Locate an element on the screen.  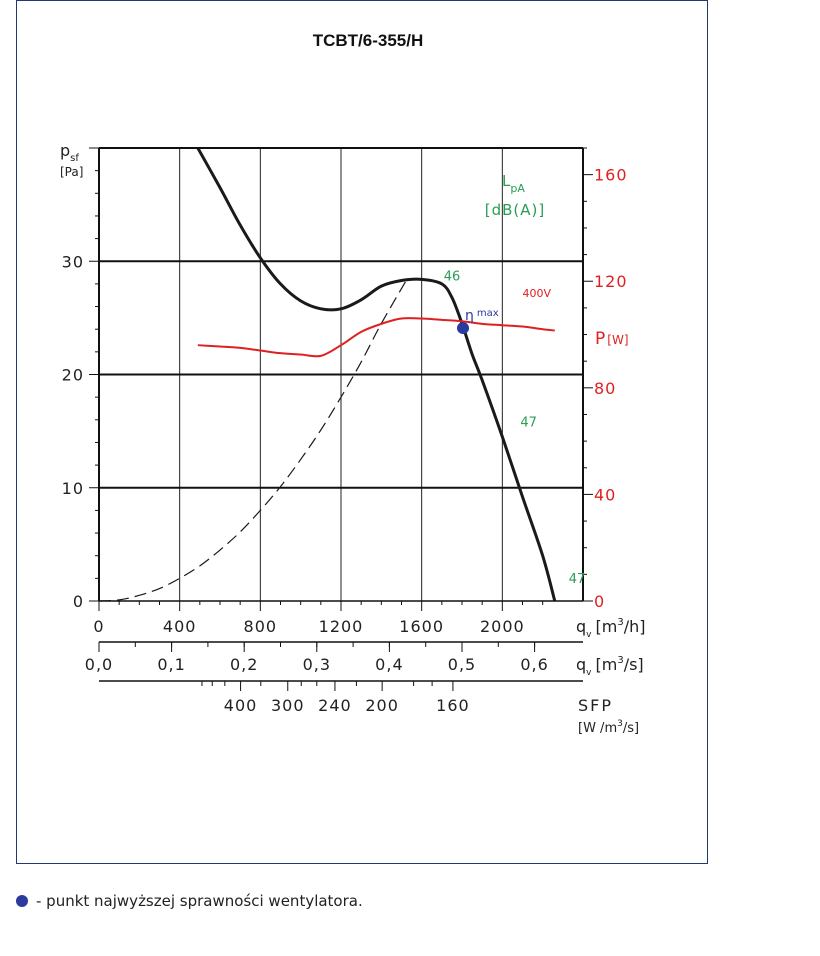
y-left-tick-label: 0 is located at coordinates (78, 601).